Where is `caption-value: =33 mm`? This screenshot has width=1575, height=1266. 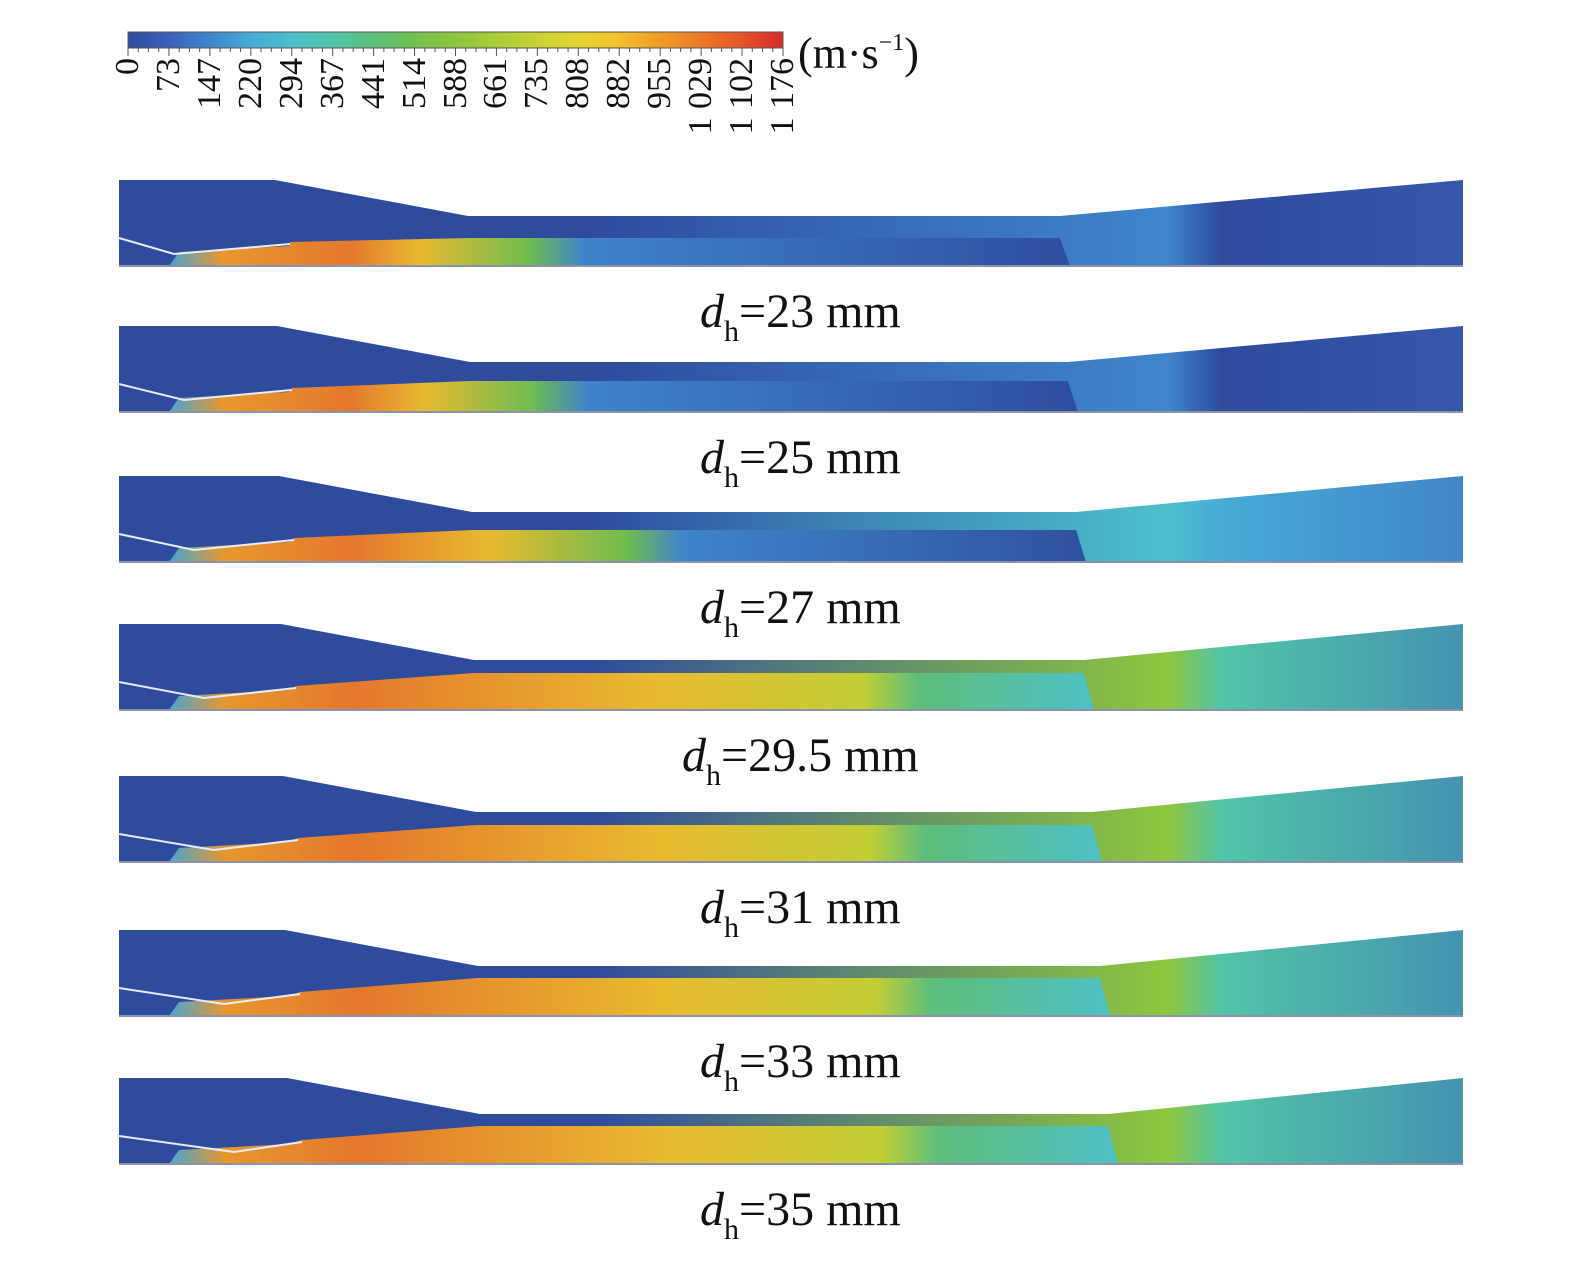
caption-value: =33 mm is located at coordinates (820, 1061).